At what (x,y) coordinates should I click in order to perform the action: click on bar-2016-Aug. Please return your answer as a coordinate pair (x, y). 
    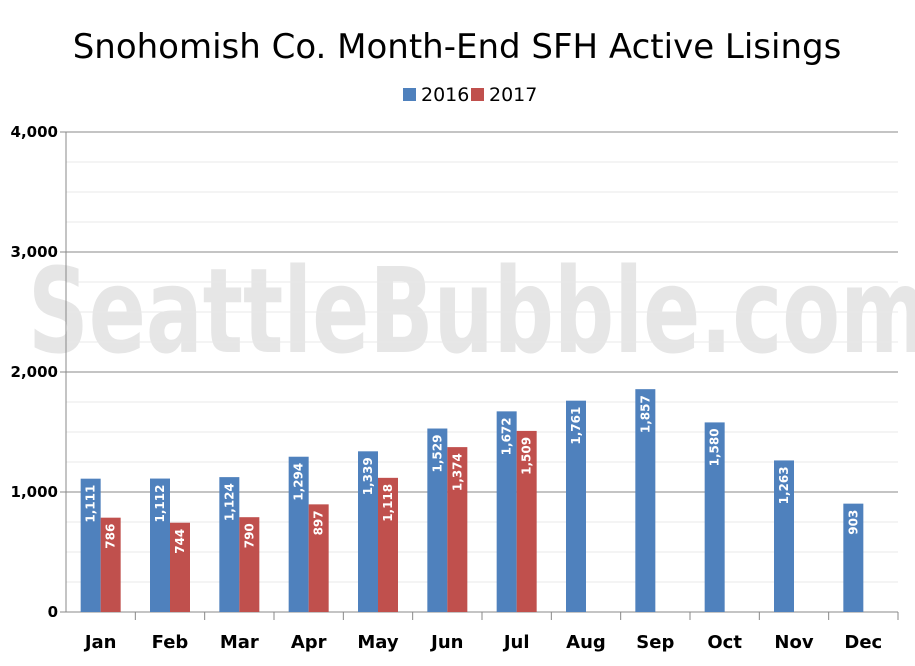
    Looking at the image, I should click on (576, 506).